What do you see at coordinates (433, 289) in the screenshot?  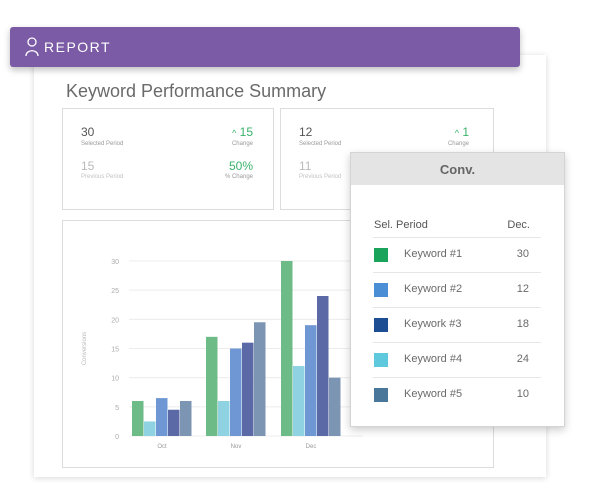 I see `keyword-label: Keyword #2` at bounding box center [433, 289].